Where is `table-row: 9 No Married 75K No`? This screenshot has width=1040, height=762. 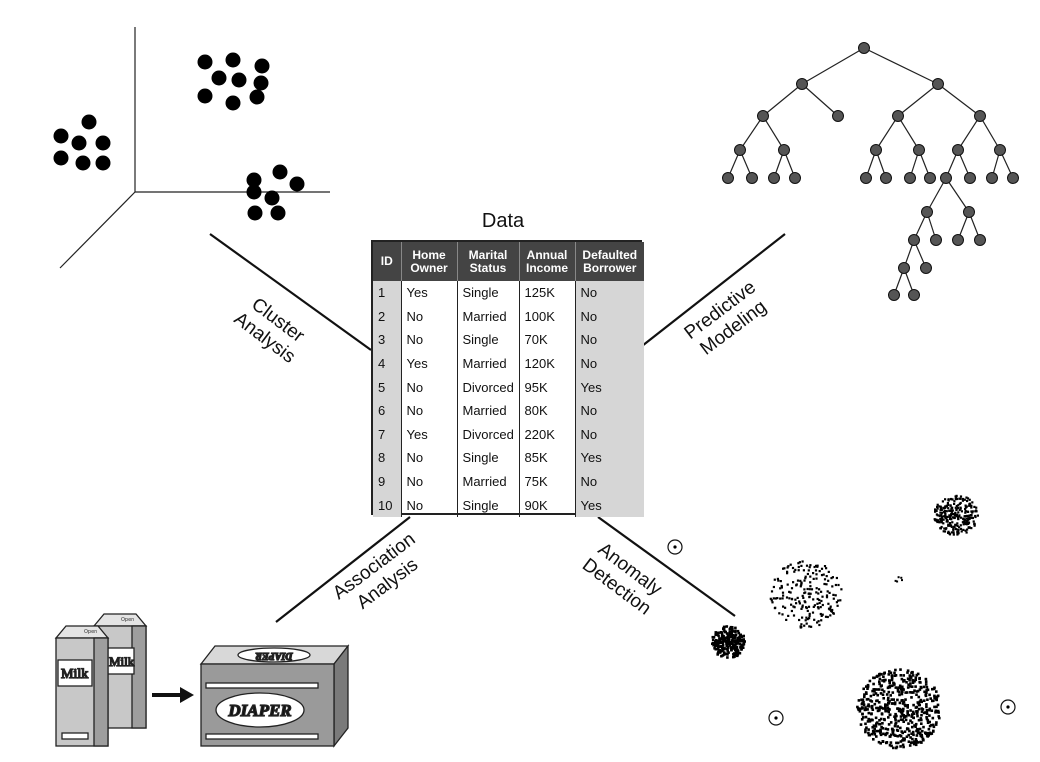
table-row: 9 No Married 75K No is located at coordinates (508, 481).